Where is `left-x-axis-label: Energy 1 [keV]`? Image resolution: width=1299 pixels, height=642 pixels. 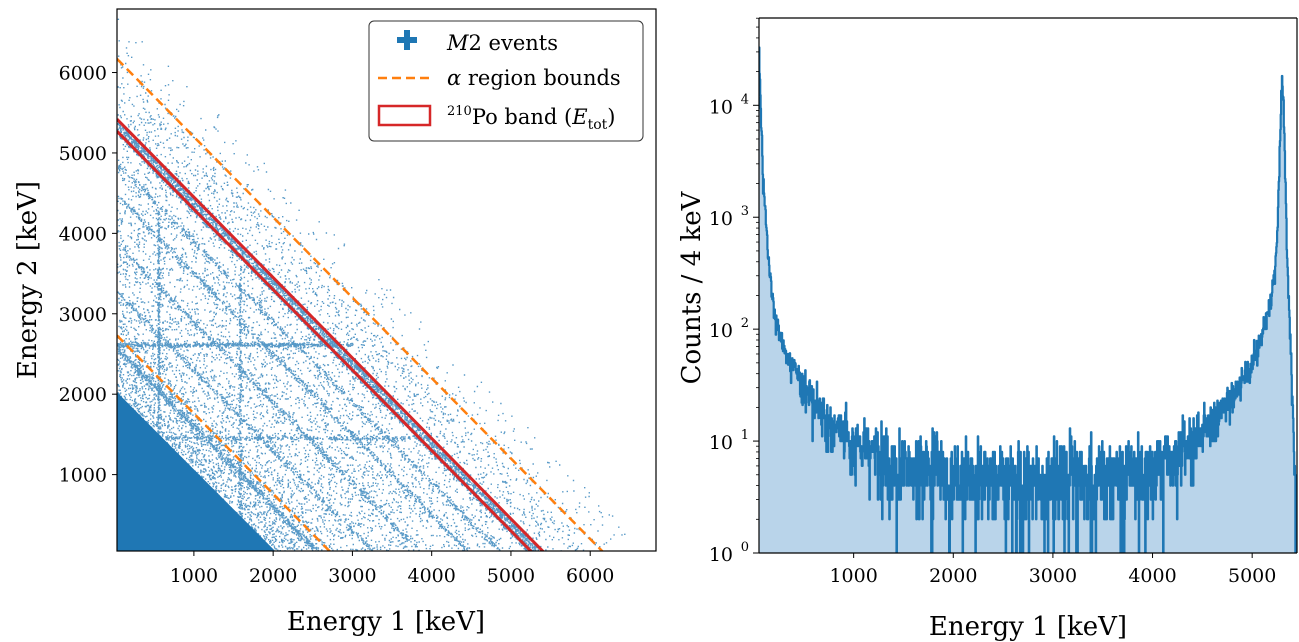 left-x-axis-label: Energy 1 [keV] is located at coordinates (386, 622).